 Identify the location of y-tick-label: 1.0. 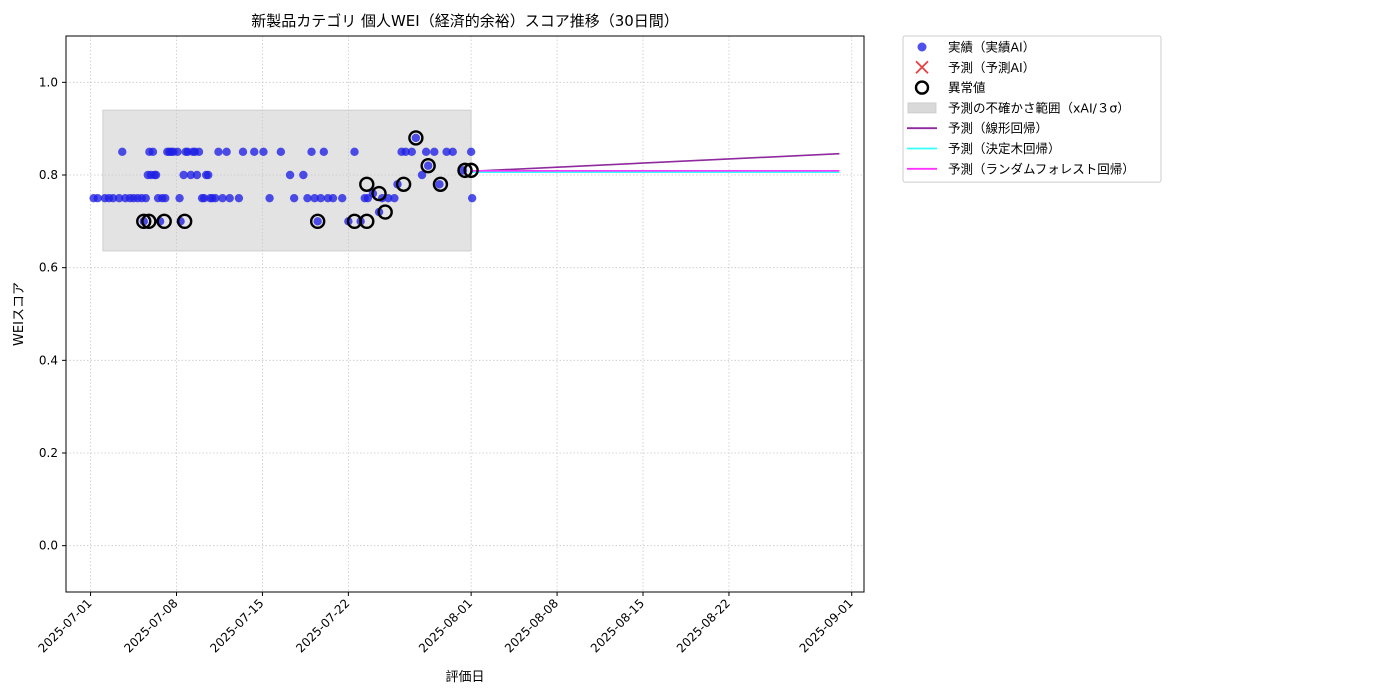
(48, 82).